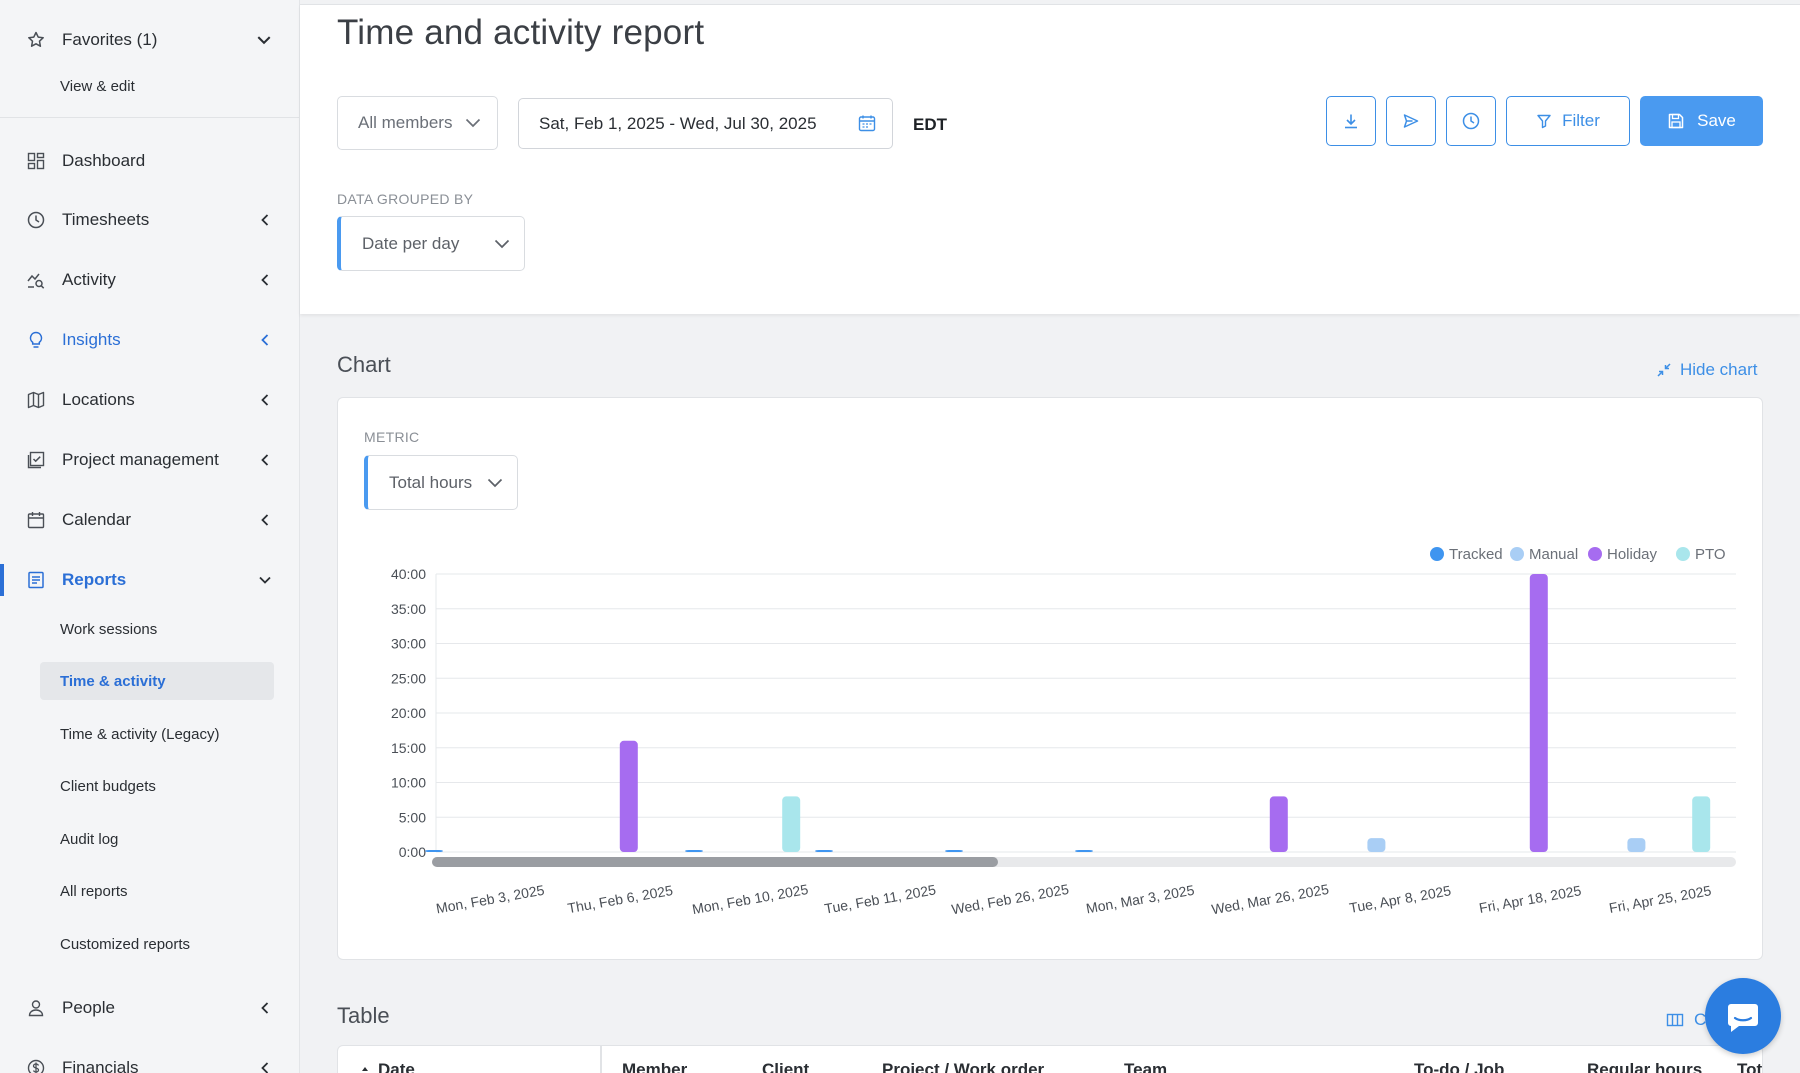  I want to click on sub-item-work-sessions: Work sessions, so click(109, 629).